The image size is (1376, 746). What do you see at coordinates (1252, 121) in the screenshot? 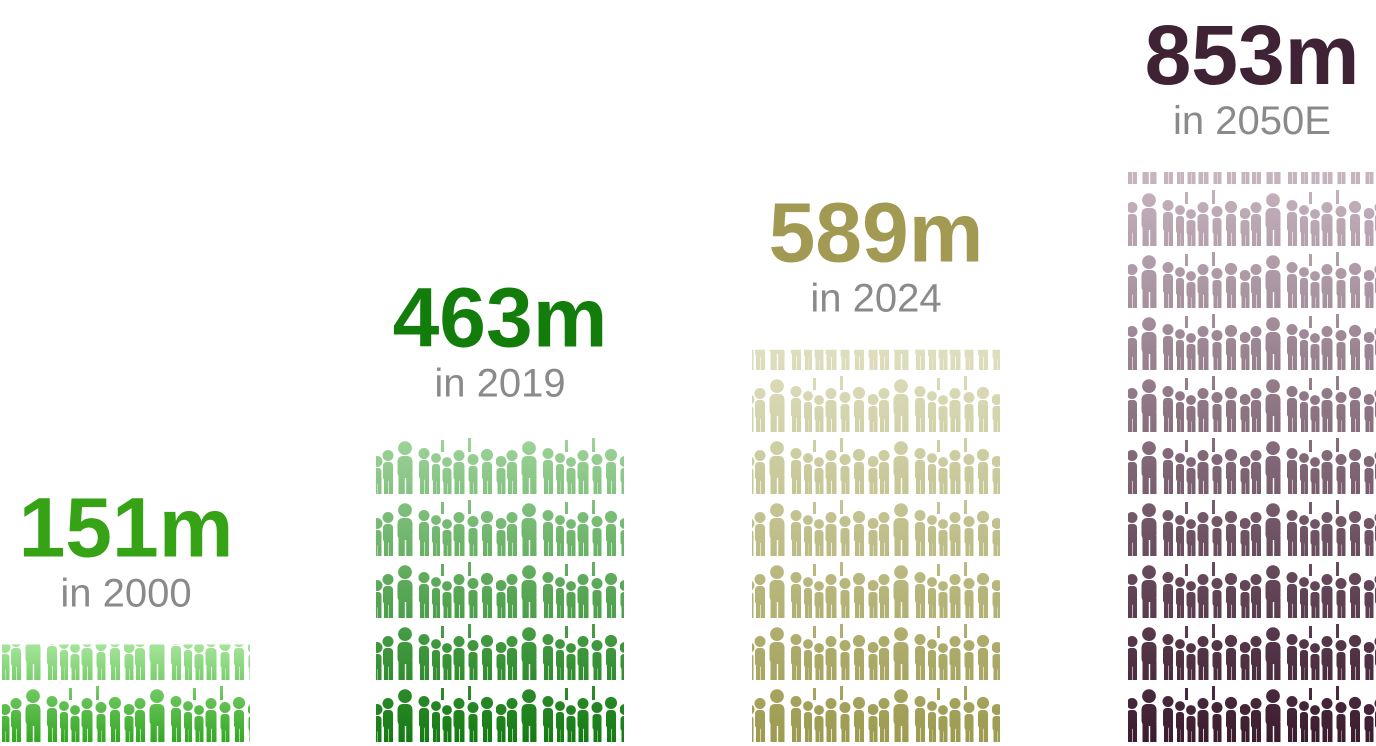
I see `year-label-4: in 2050E` at bounding box center [1252, 121].